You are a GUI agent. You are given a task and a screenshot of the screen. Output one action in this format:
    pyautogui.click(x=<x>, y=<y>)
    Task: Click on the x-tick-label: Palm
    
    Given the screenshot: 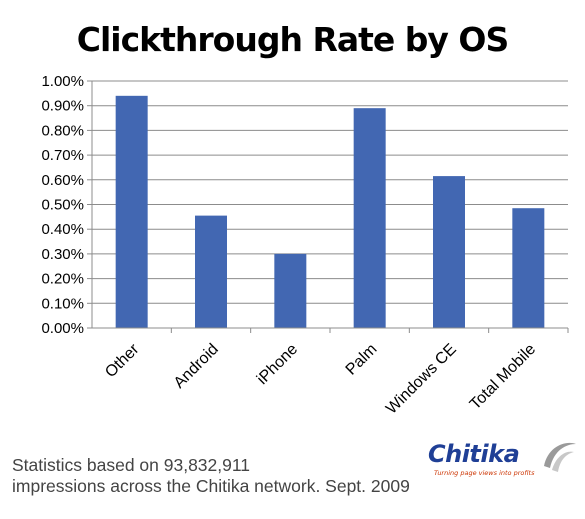 What is the action you would take?
    pyautogui.click(x=362, y=360)
    